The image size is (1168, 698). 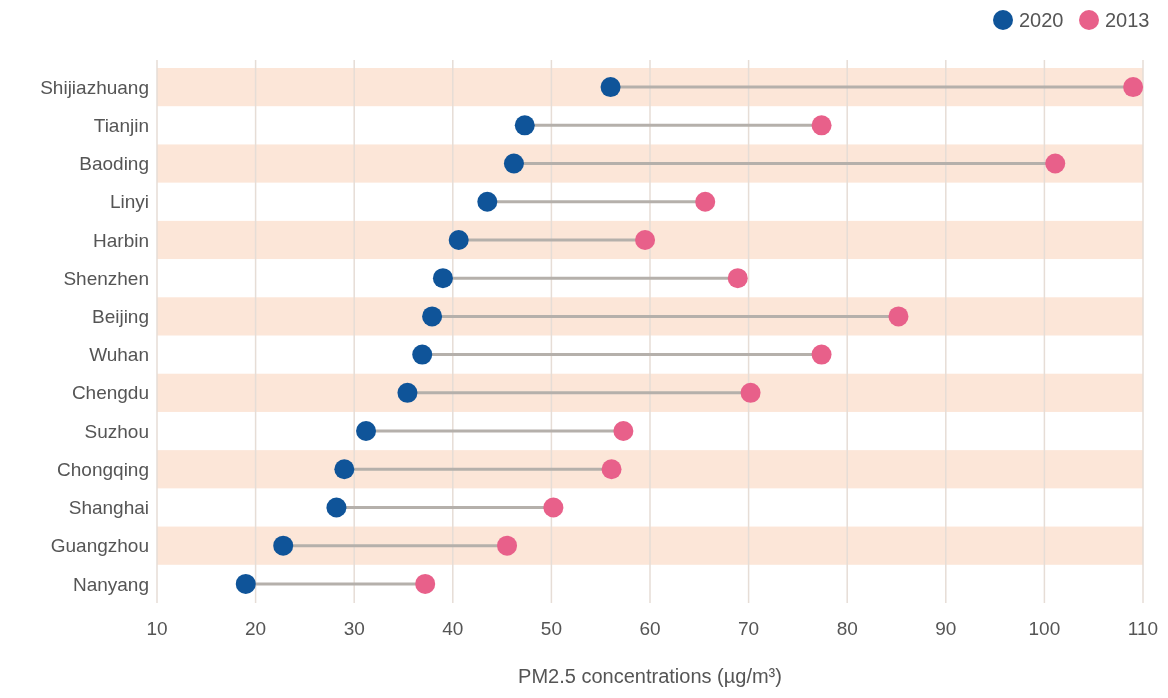 I want to click on legend-label: 2013, so click(x=1127, y=20).